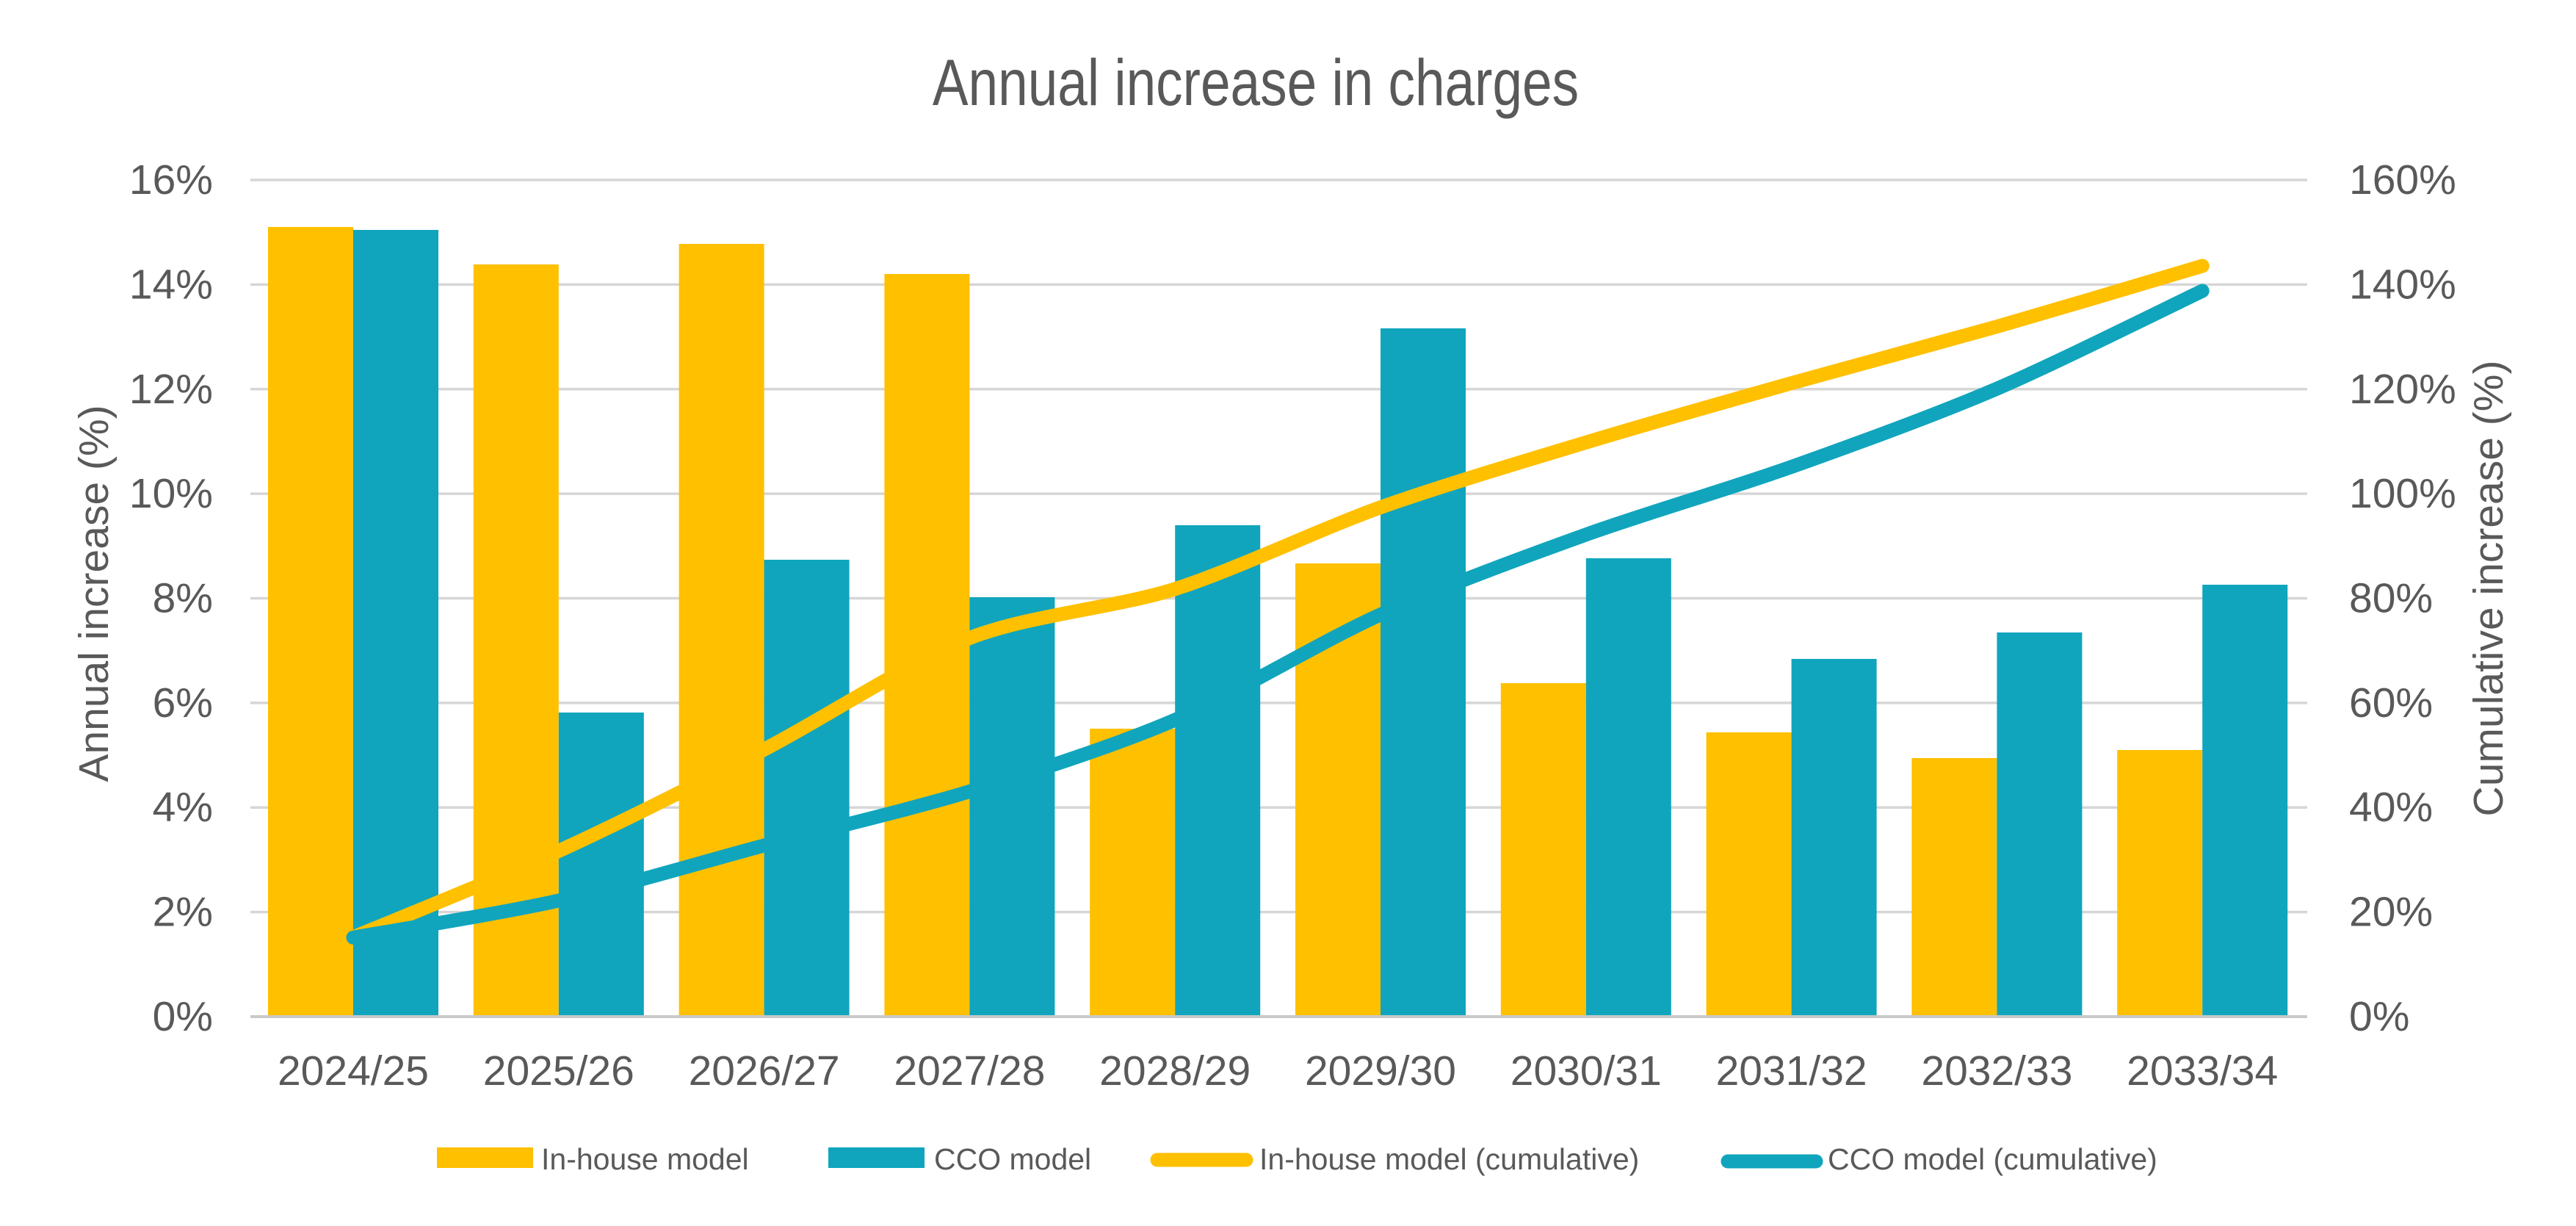 This screenshot has height=1226, width=2576. I want to click on svg-text: 16%, so click(171, 179).